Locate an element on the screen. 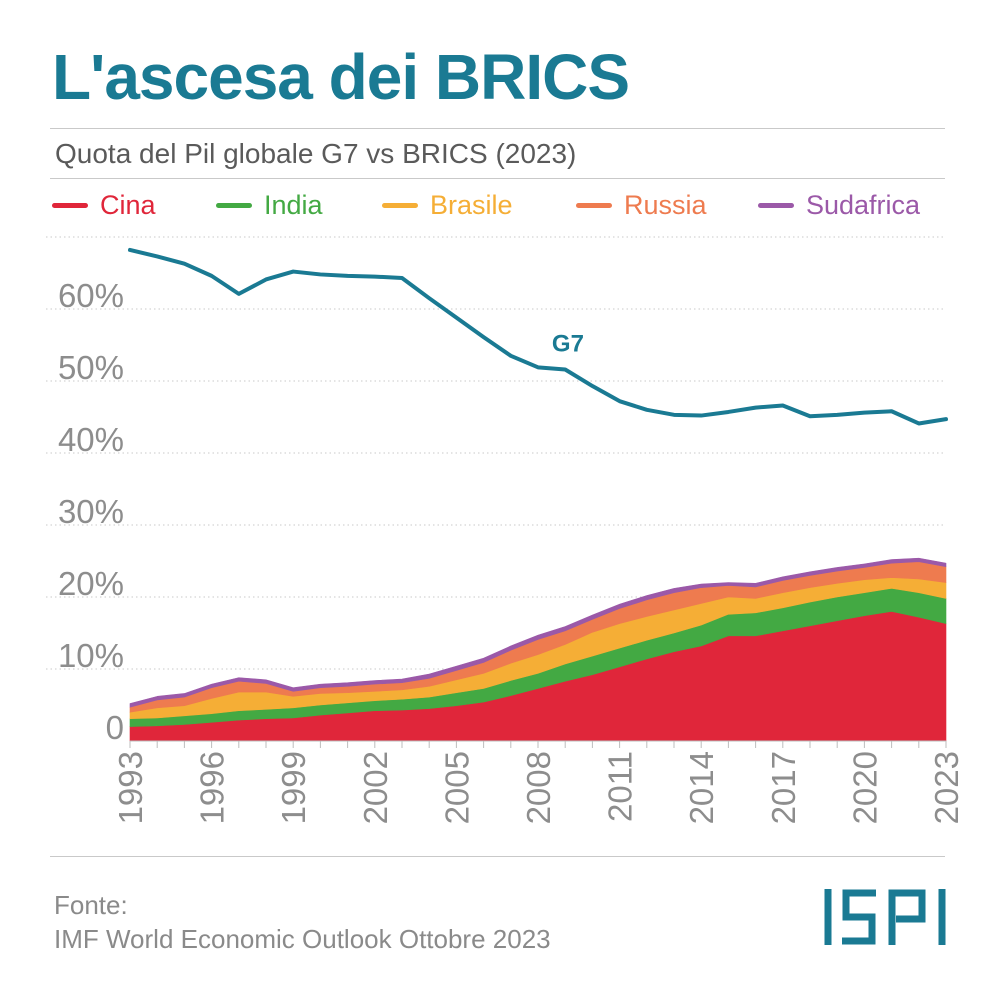 The width and height of the screenshot is (1000, 1000). y-tick-label: 40% is located at coordinates (91, 439).